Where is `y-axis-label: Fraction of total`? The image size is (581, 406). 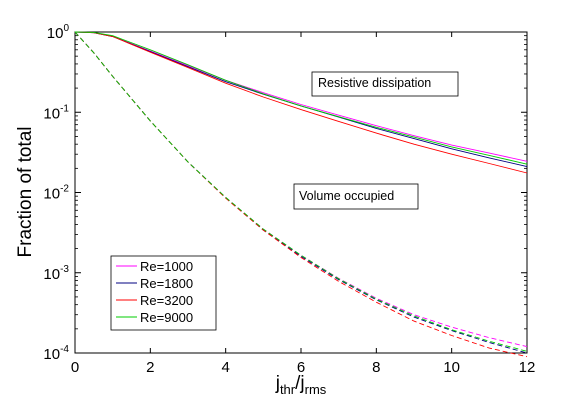 y-axis-label: Fraction of total is located at coordinates (25, 192).